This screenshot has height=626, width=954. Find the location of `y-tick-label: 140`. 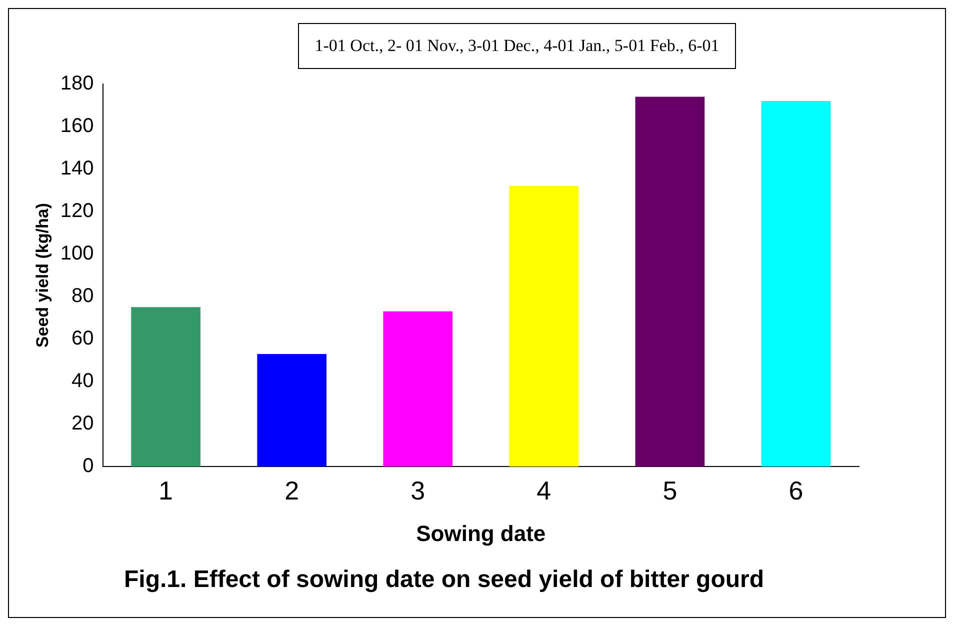

y-tick-label: 140 is located at coordinates (77, 169).